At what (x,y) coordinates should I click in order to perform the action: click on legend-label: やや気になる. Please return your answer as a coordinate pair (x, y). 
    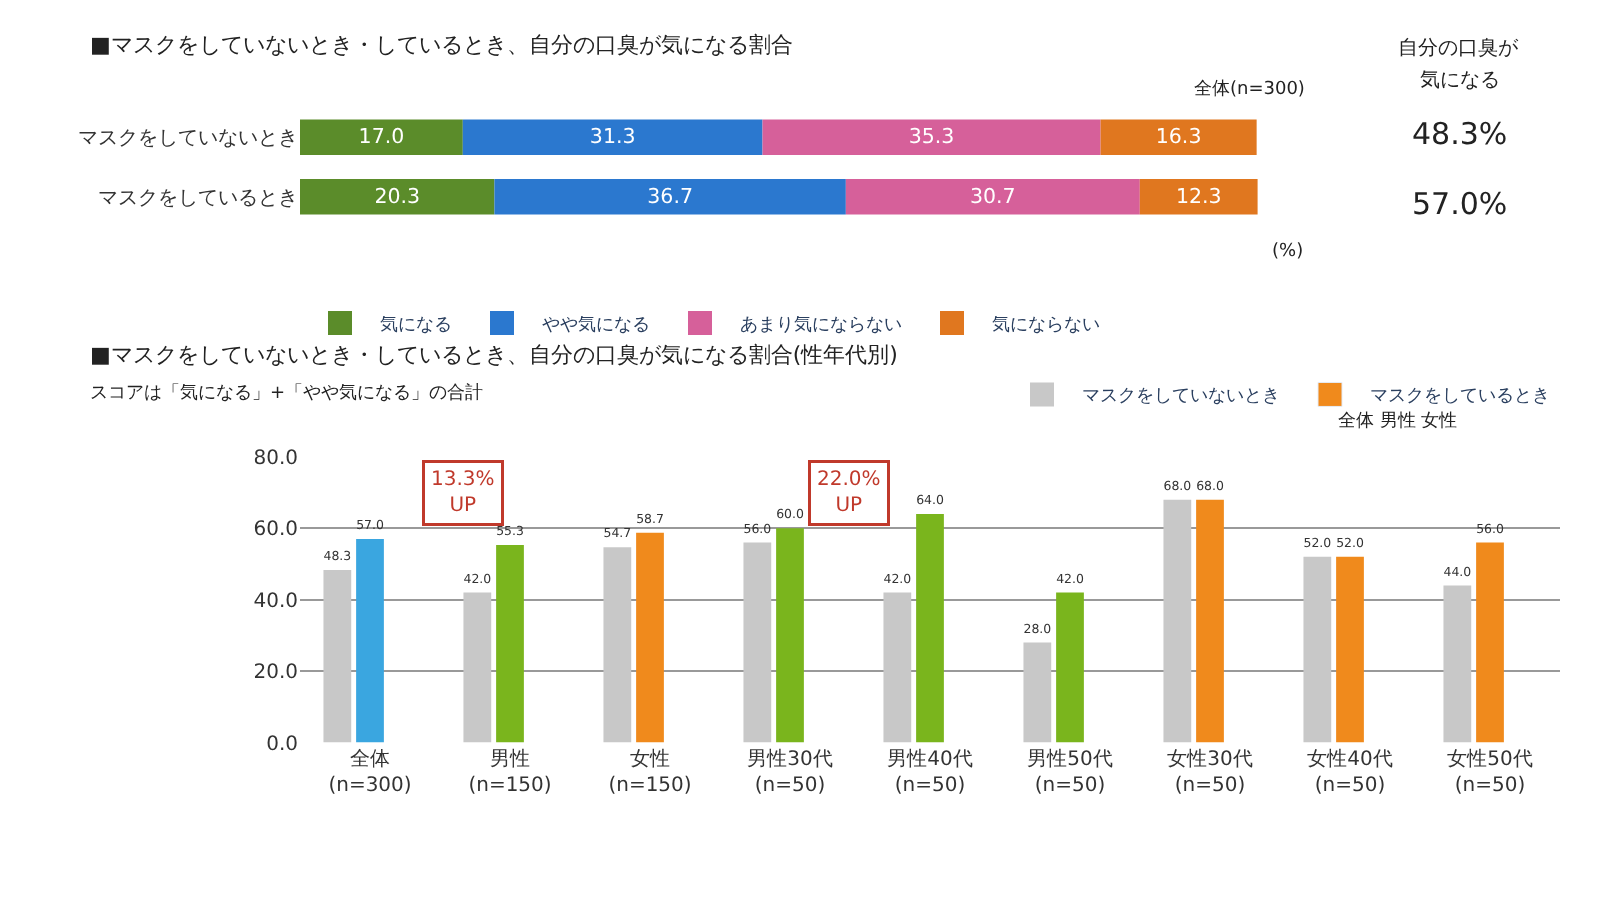
    Looking at the image, I should click on (596, 325).